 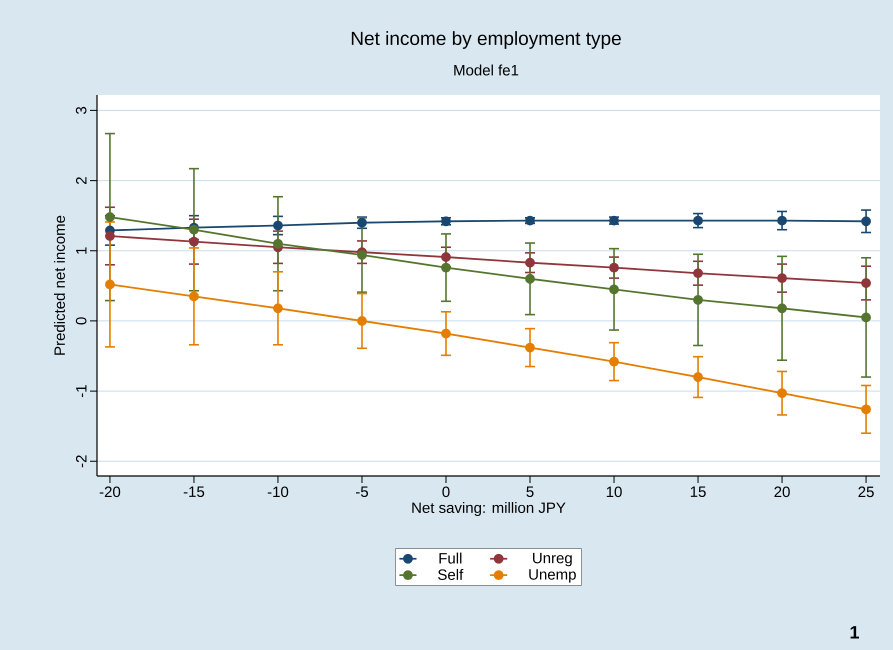 What do you see at coordinates (81, 391) in the screenshot?
I see `y-tick-label: -1` at bounding box center [81, 391].